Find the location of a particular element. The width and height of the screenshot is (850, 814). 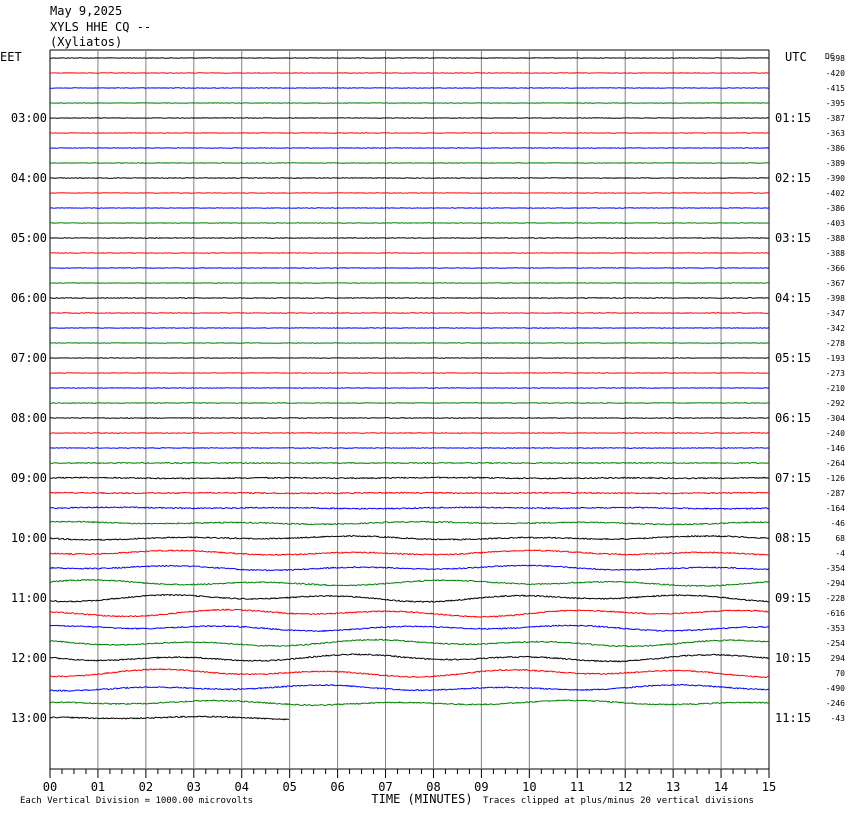

left-hour-label: 07:00 is located at coordinates (29, 358).